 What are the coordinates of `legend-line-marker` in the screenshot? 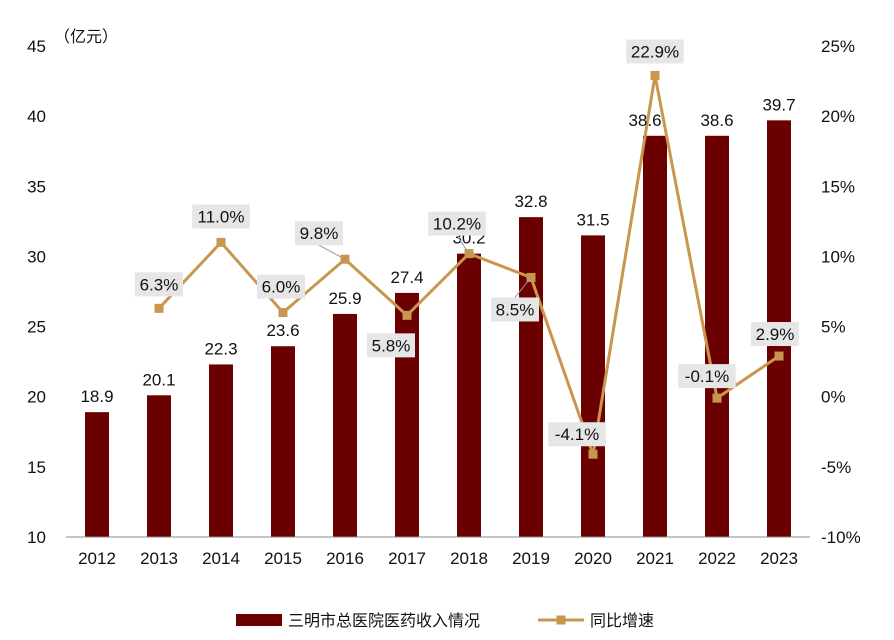 It's located at (561, 620).